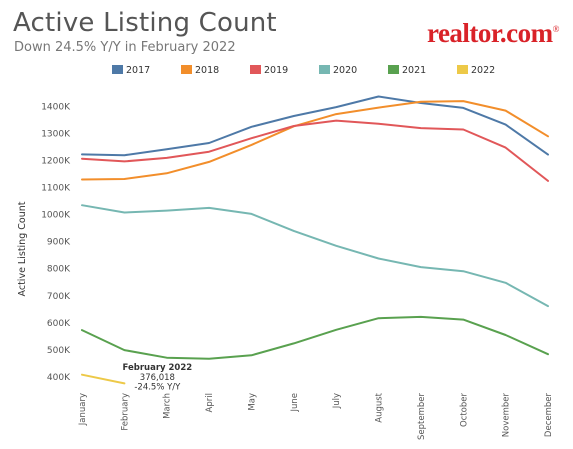 The image size is (573, 449). I want to click on y-tick-1000K: 1000K, so click(56, 216).